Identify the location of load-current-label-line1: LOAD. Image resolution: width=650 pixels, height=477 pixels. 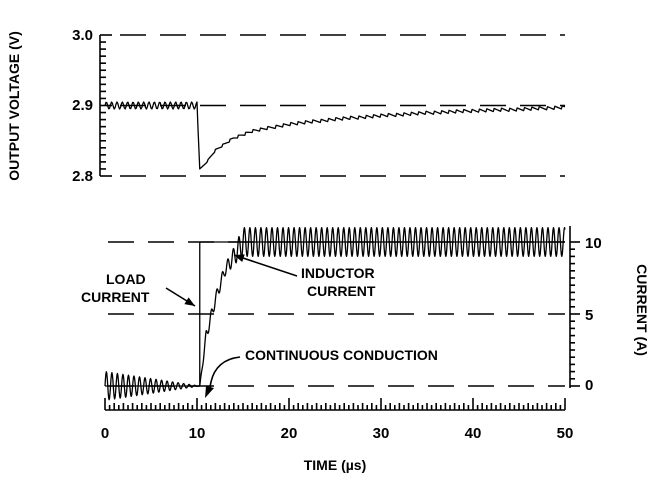
(126, 279).